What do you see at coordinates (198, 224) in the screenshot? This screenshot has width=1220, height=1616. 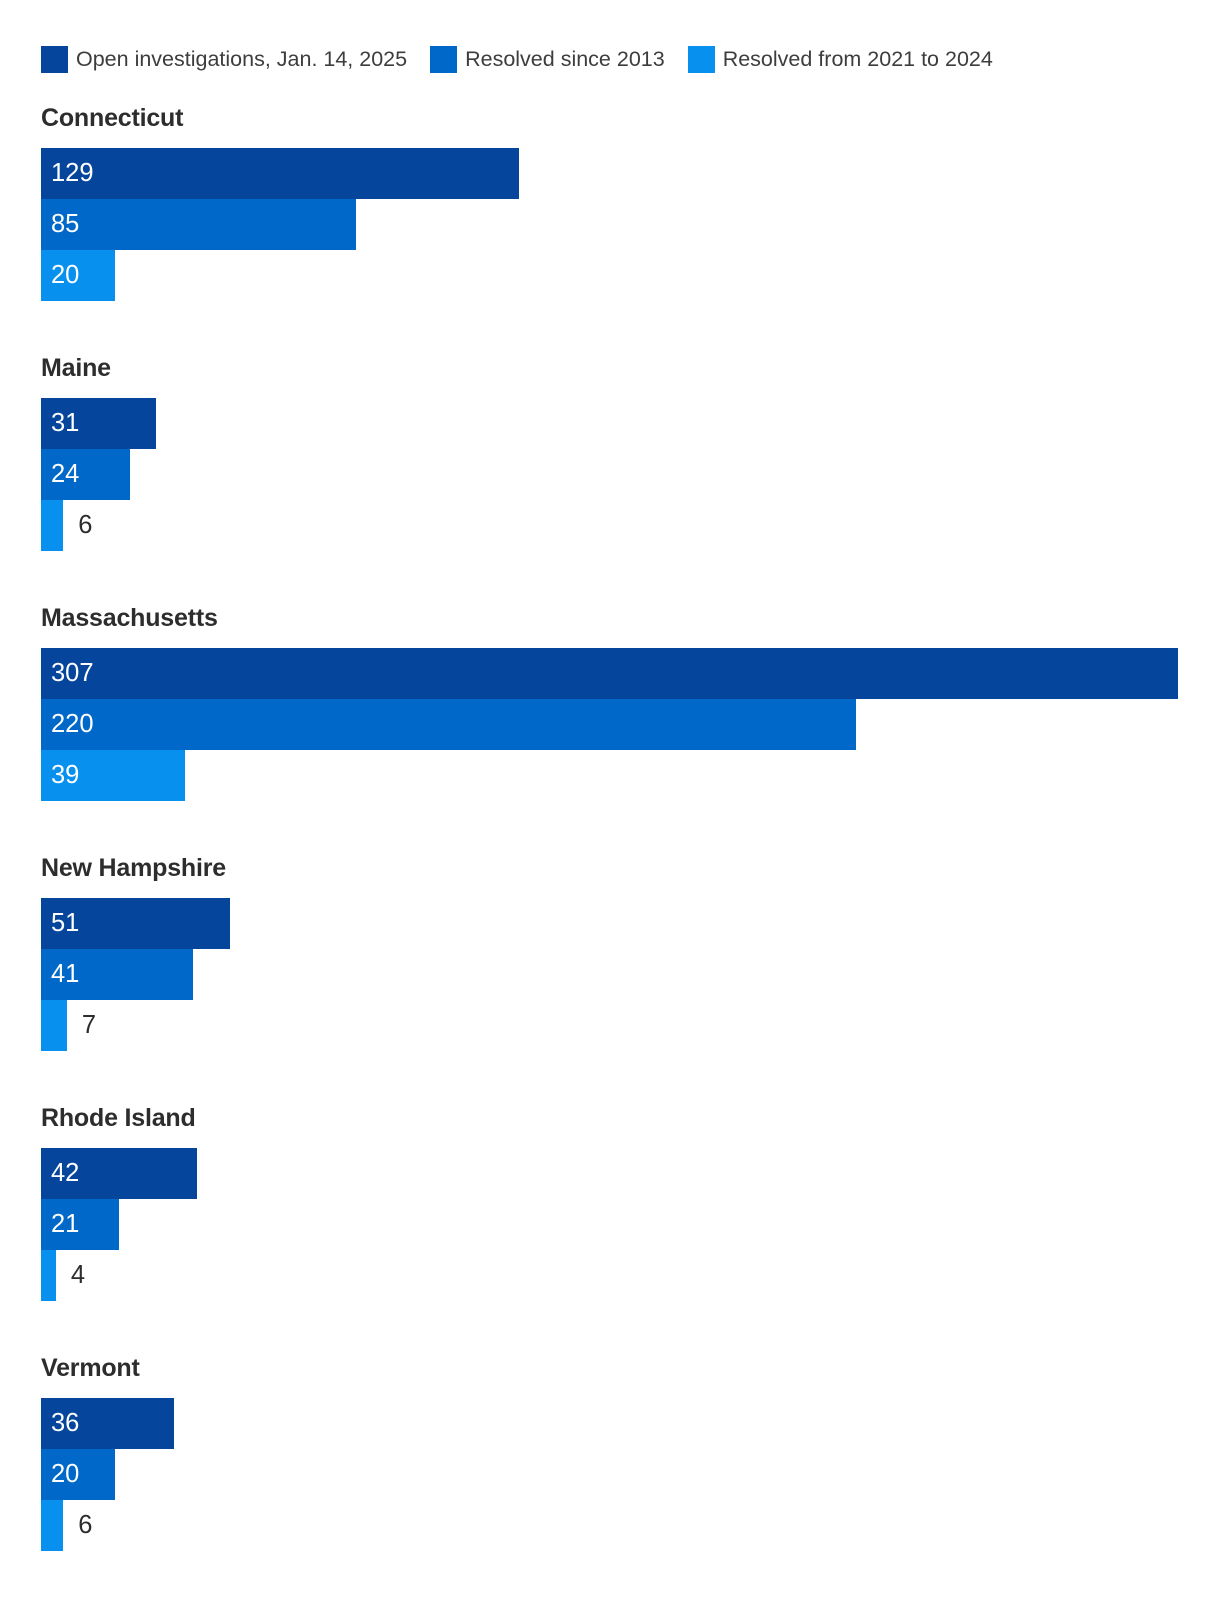 I see `bar: 85` at bounding box center [198, 224].